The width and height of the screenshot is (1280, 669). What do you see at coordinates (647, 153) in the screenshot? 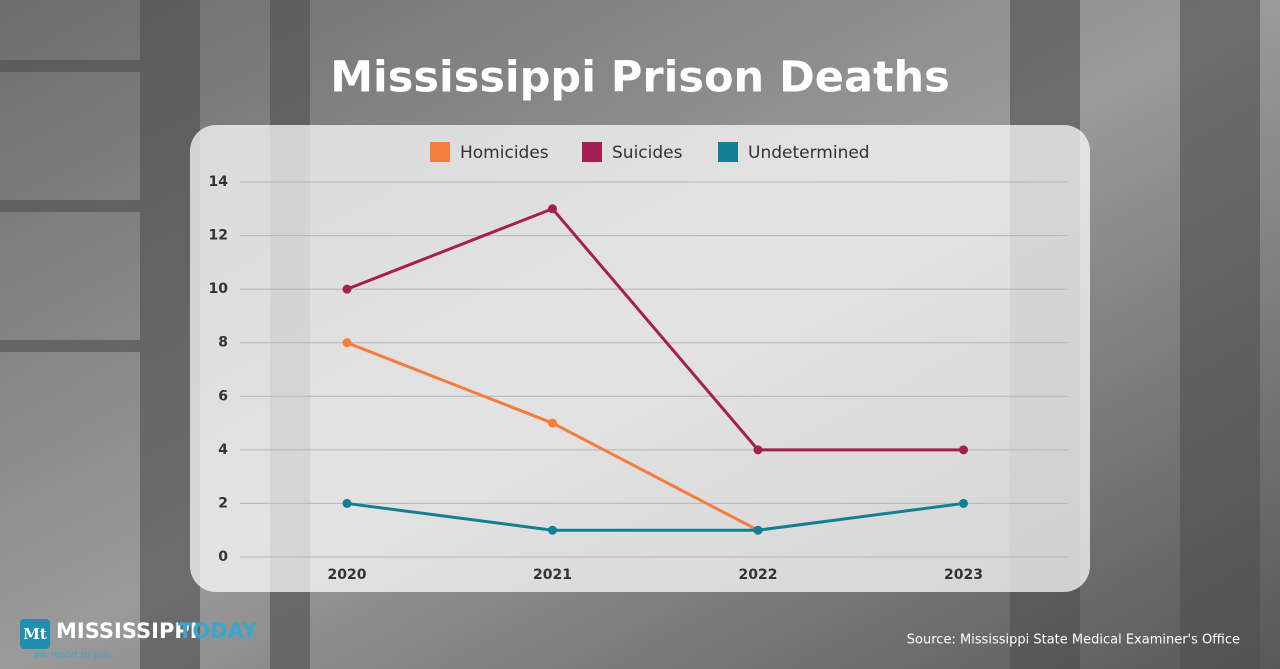
I see `legend-label: Suicides` at bounding box center [647, 153].